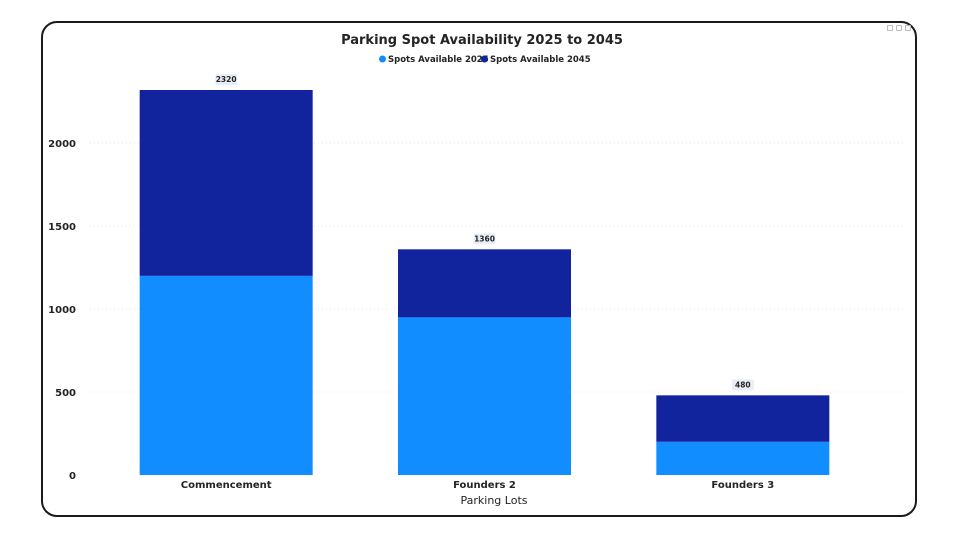 This screenshot has height=540, width=960. I want to click on y-tick-label: 2000, so click(62, 144).